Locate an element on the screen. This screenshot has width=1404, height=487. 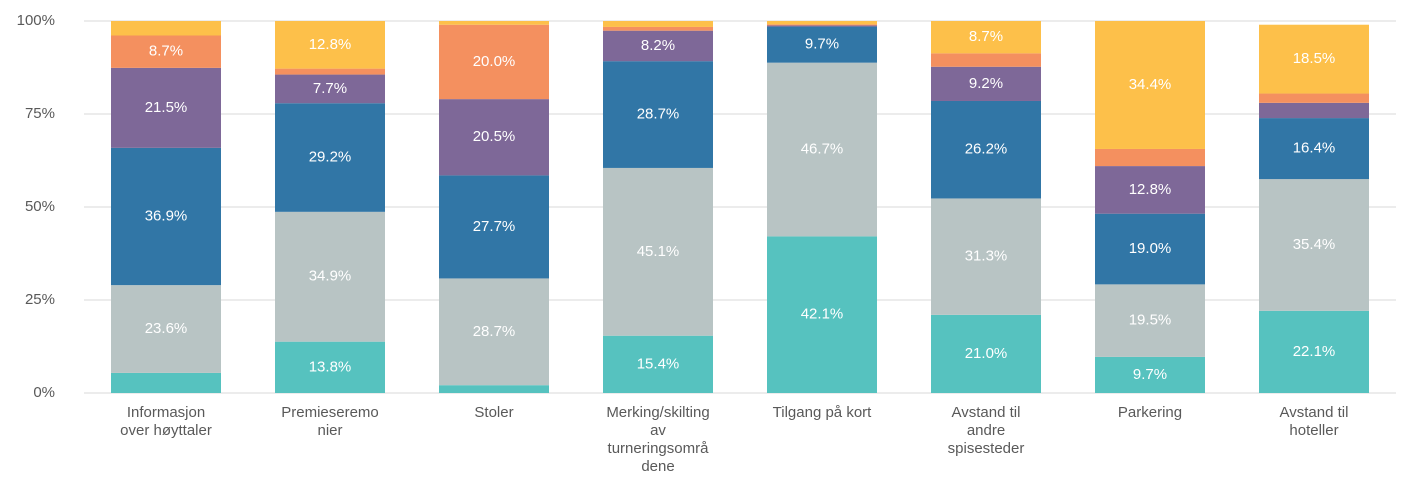
data-label: 22.1% is located at coordinates (1314, 351).